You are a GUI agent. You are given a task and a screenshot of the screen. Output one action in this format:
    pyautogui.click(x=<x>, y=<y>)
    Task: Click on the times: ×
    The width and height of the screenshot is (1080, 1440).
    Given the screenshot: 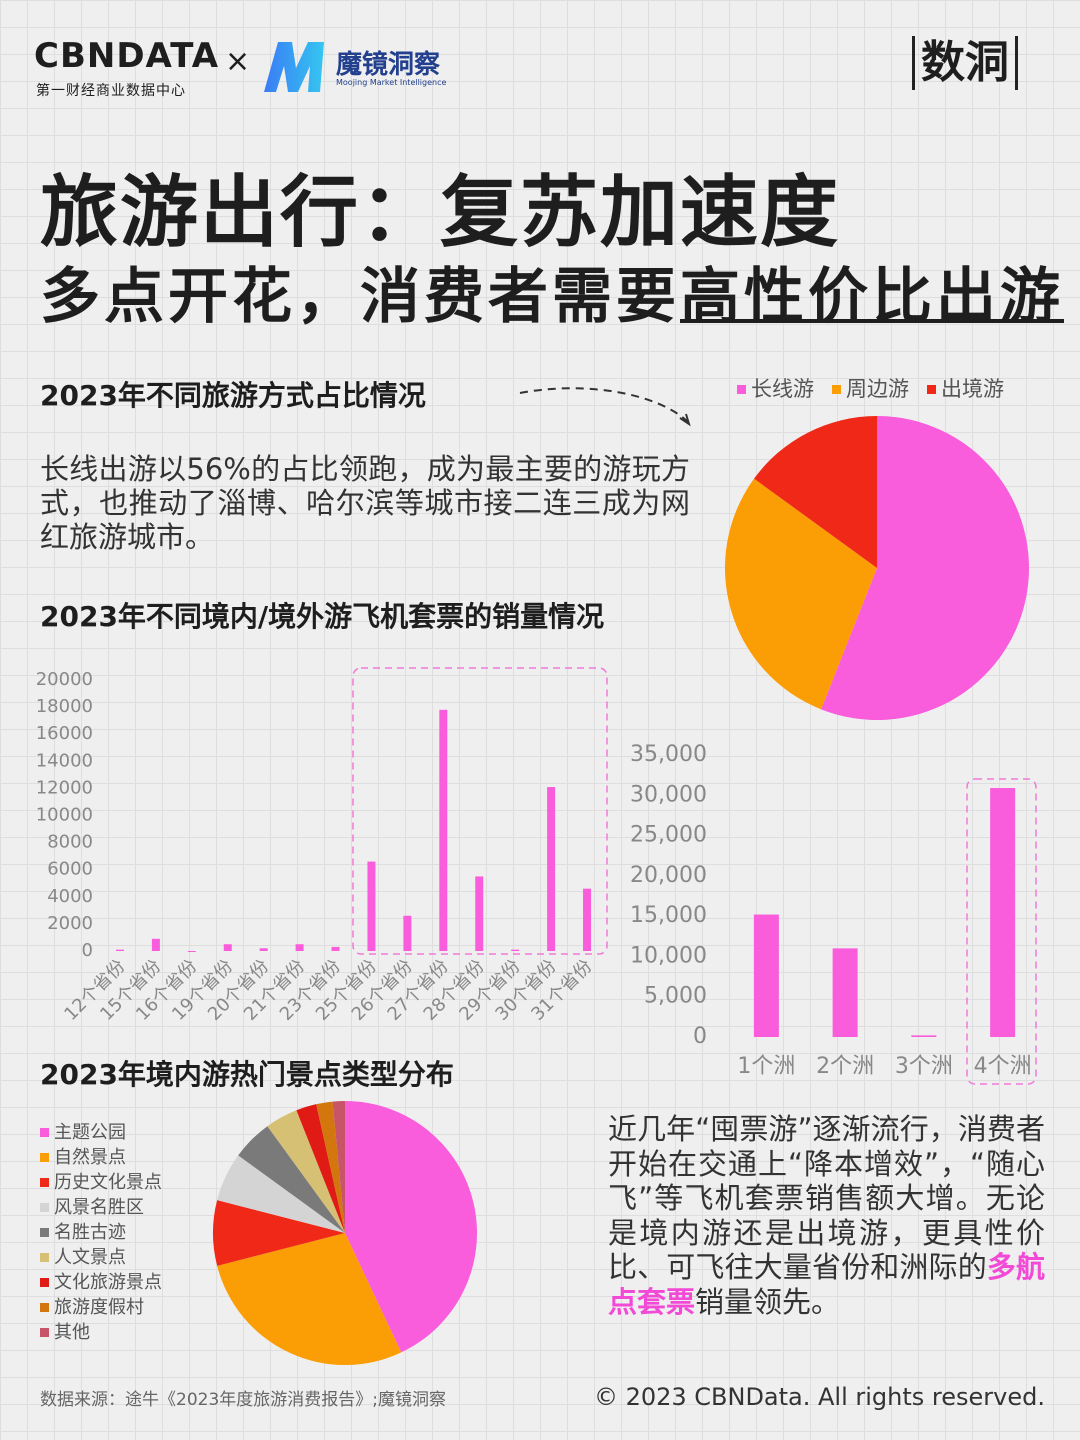 What is the action you would take?
    pyautogui.click(x=238, y=61)
    